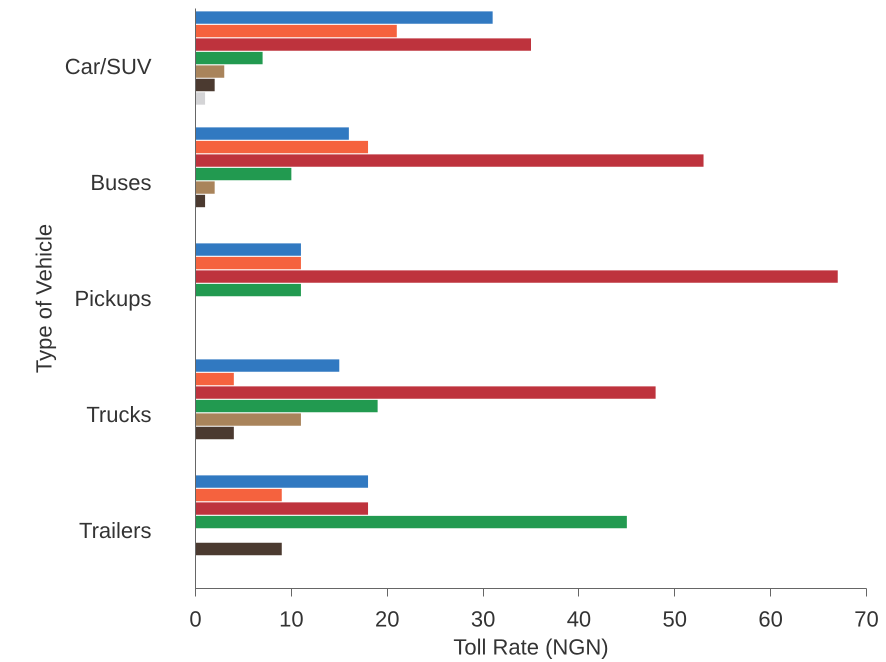  I want to click on y-tick-label: Car/SUV, so click(108, 66).